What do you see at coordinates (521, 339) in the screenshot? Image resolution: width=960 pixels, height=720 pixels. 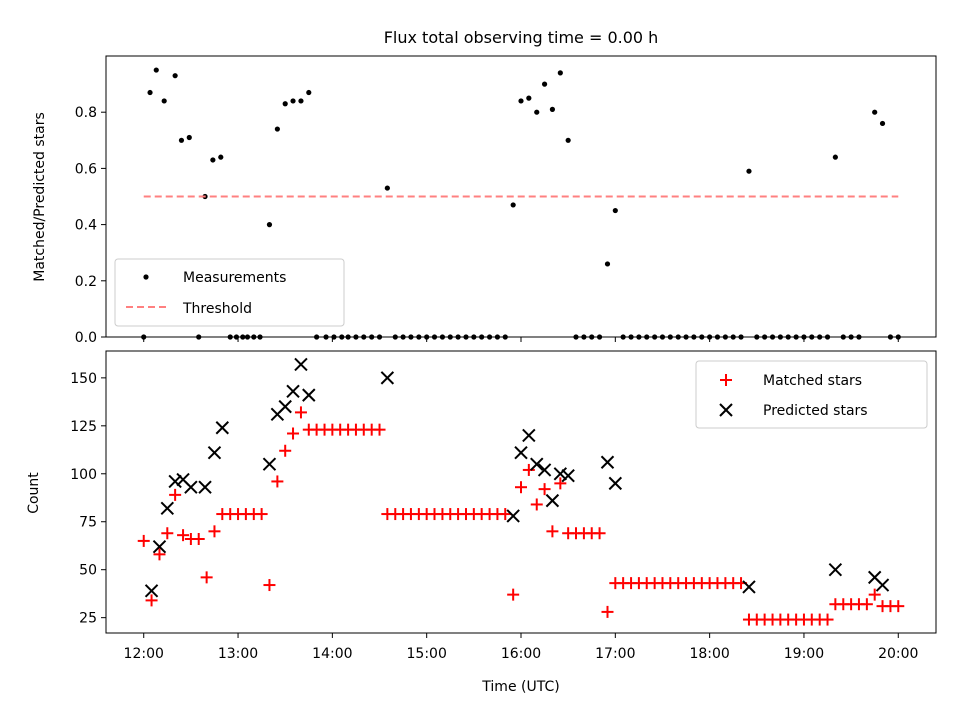 I see `ratio-x-ticks` at bounding box center [521, 339].